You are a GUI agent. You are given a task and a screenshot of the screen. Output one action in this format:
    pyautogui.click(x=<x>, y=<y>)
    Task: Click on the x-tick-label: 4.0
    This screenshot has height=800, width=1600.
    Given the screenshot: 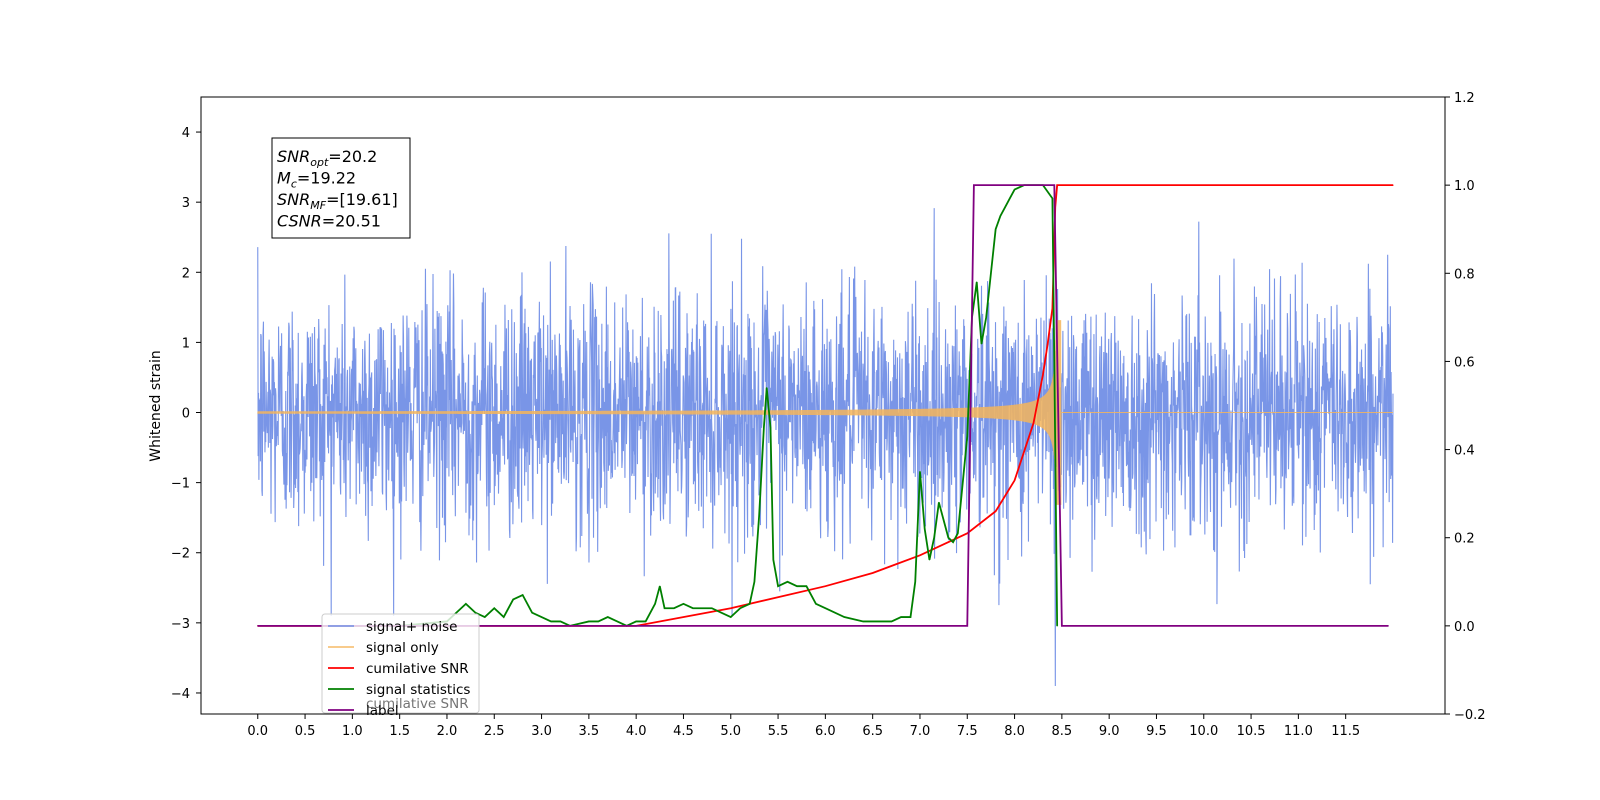 What is the action you would take?
    pyautogui.click(x=636, y=731)
    